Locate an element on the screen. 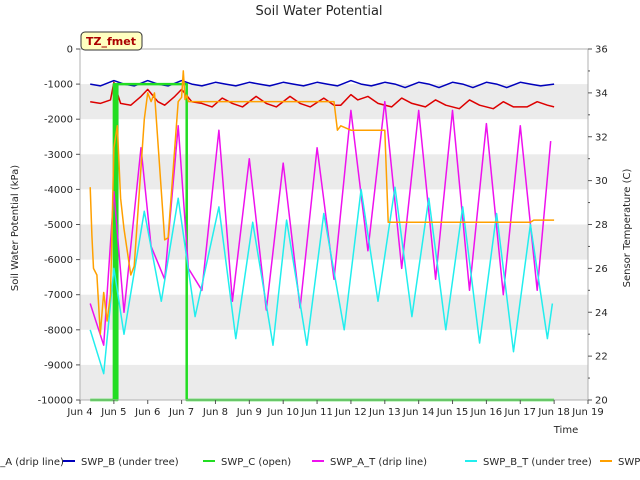  x-tick-label: Jun 8 is located at coordinates (215, 412).